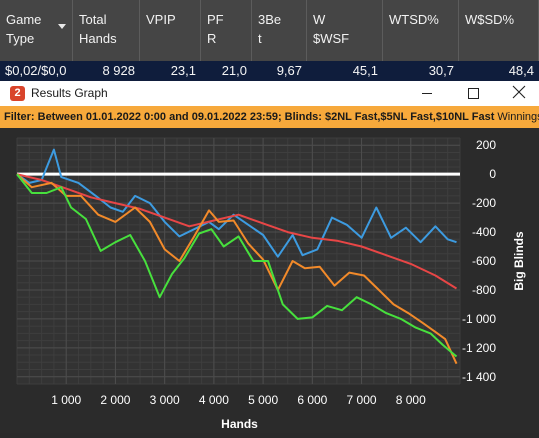 The image size is (539, 438). I want to click on dropdown-arrow-icon, so click(62, 26).